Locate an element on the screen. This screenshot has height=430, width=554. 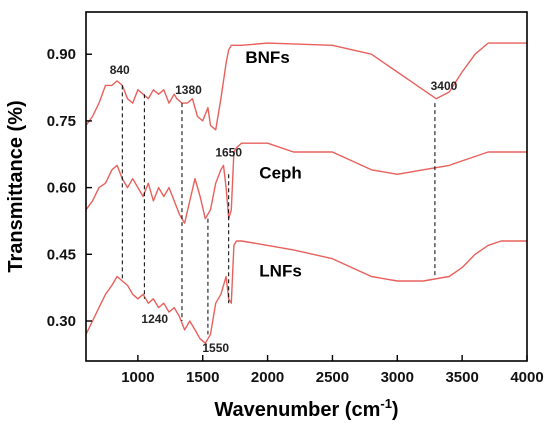
x-tick-label: 1500 is located at coordinates (202, 377).